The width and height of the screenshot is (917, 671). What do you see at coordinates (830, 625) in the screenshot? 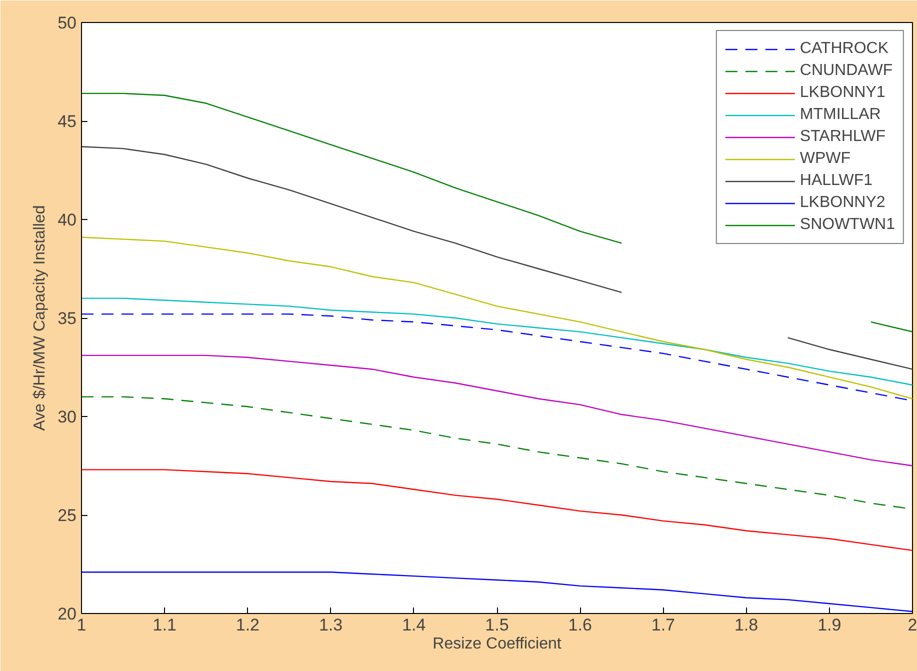
I see `x-tick-label: 1.9` at bounding box center [830, 625].